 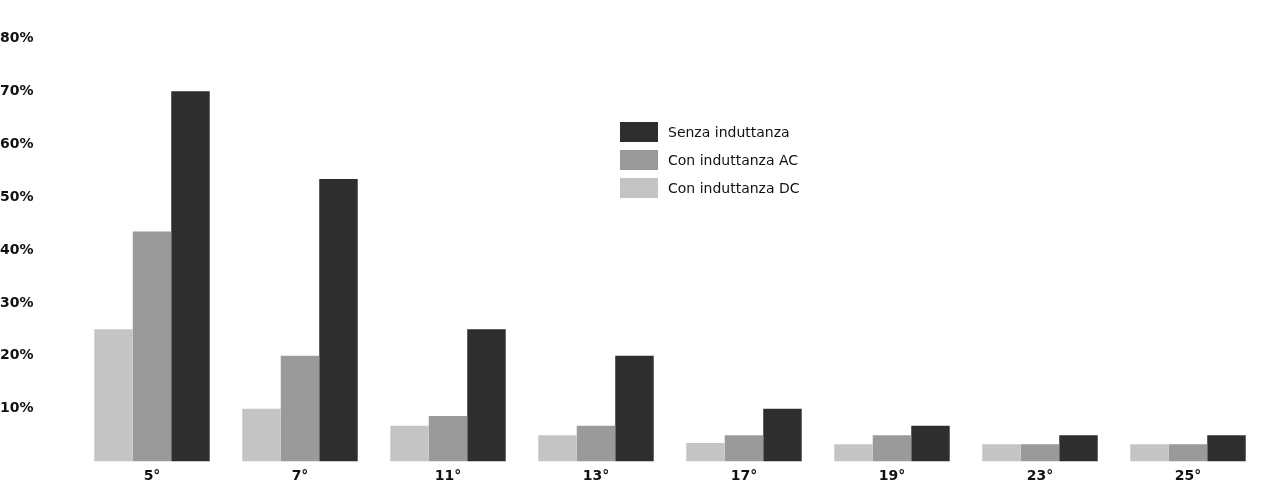 What do you see at coordinates (17, 89) in the screenshot?
I see `y-tick-label: 70%` at bounding box center [17, 89].